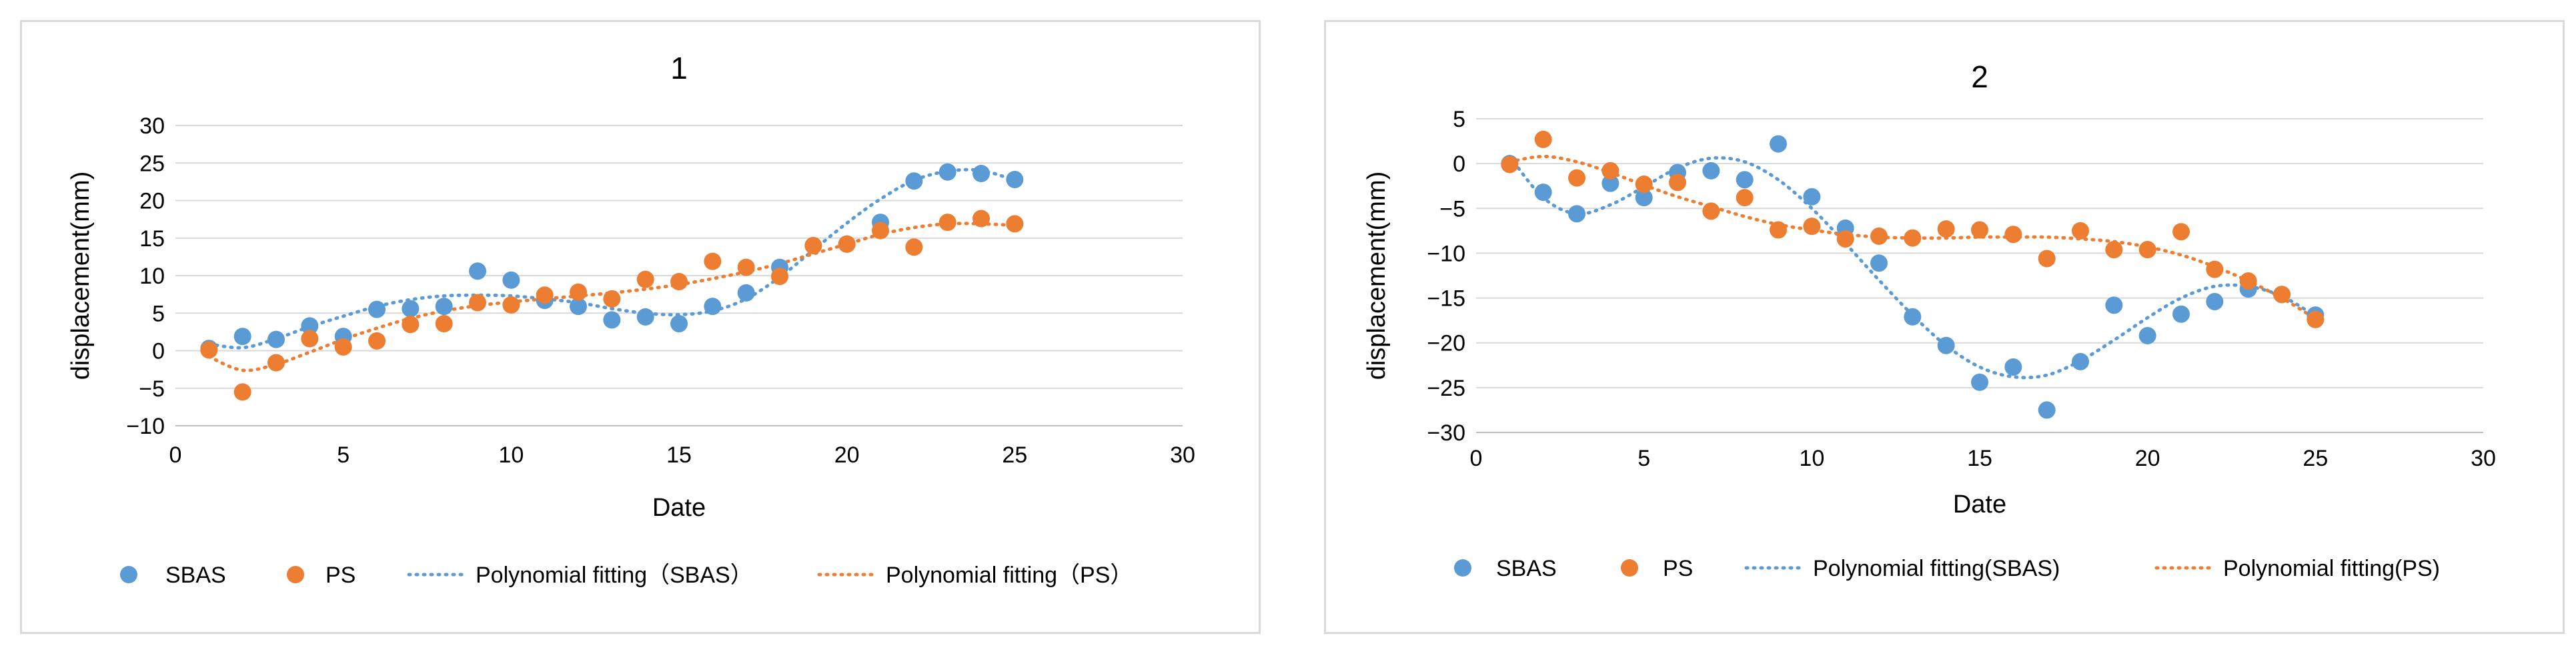 The height and width of the screenshot is (658, 2576). What do you see at coordinates (1811, 458) in the screenshot?
I see `chart-2-x-tick-label: 10` at bounding box center [1811, 458].